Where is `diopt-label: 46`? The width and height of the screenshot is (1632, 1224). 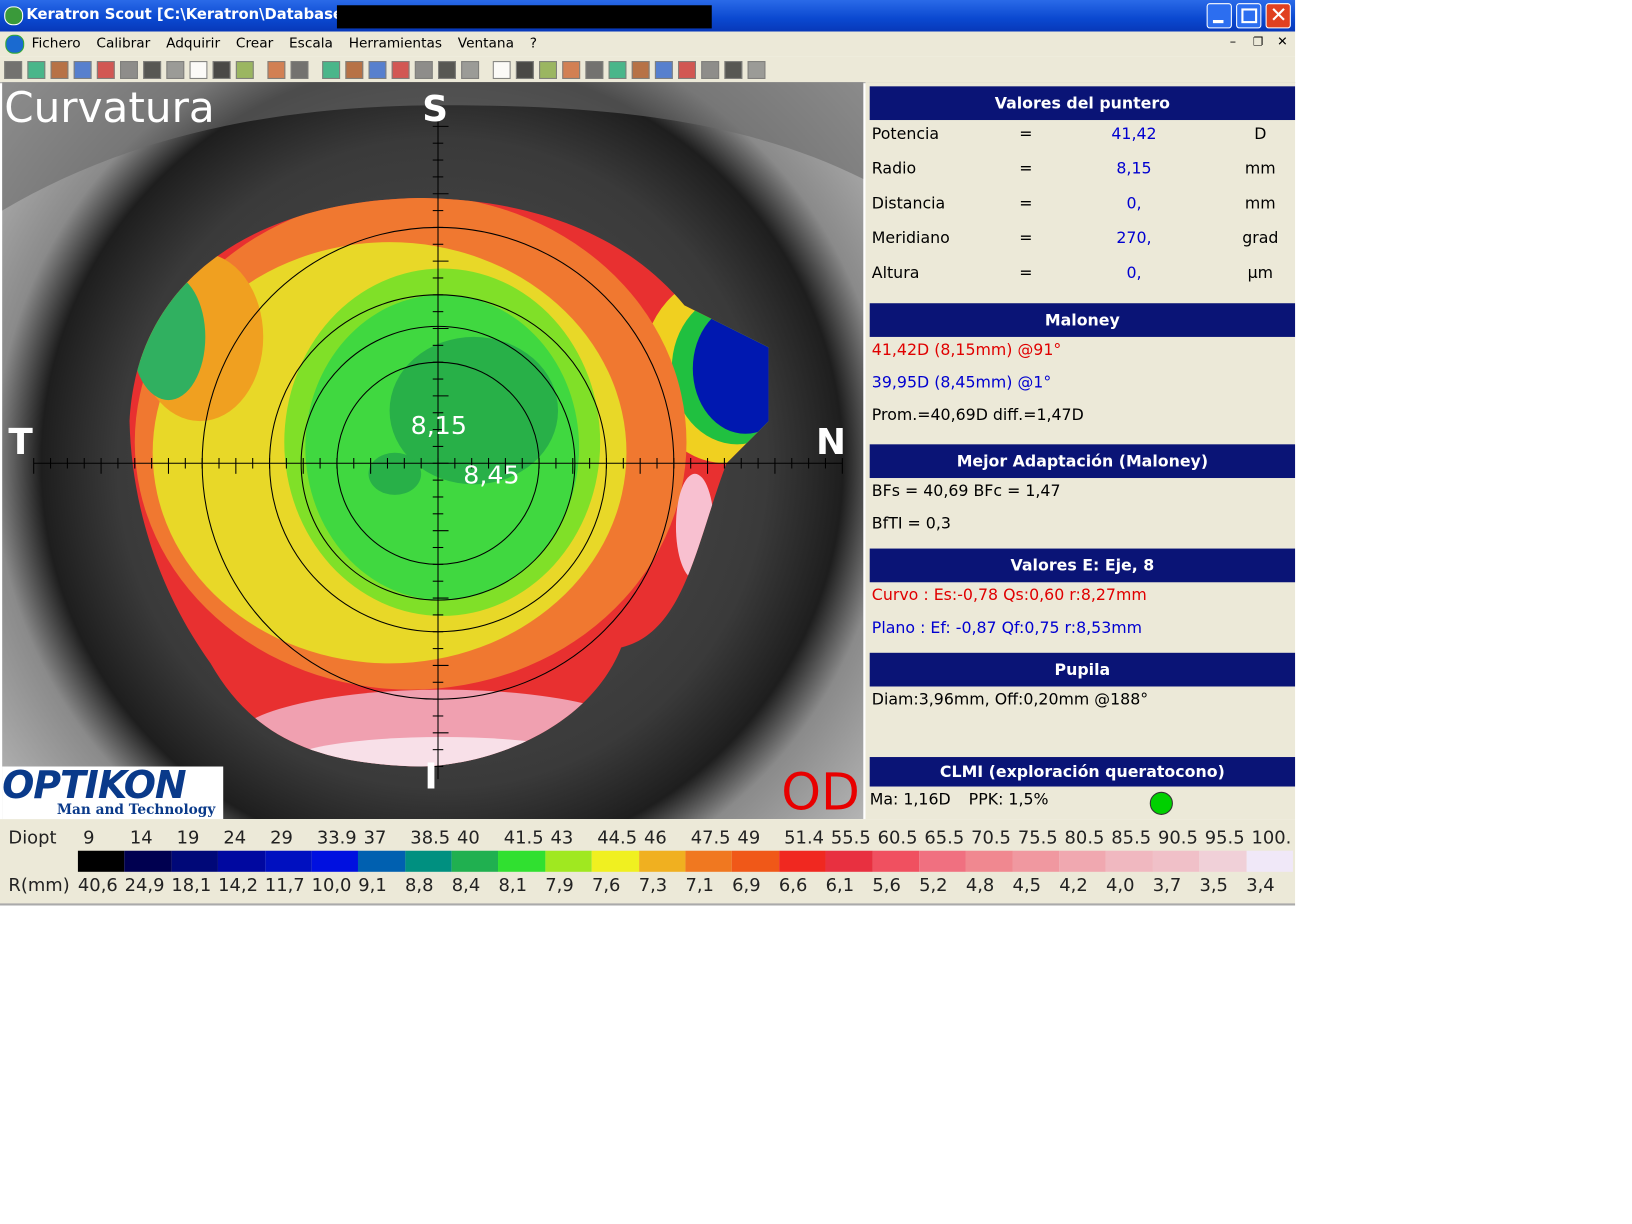 diopt-label: 46 is located at coordinates (655, 838).